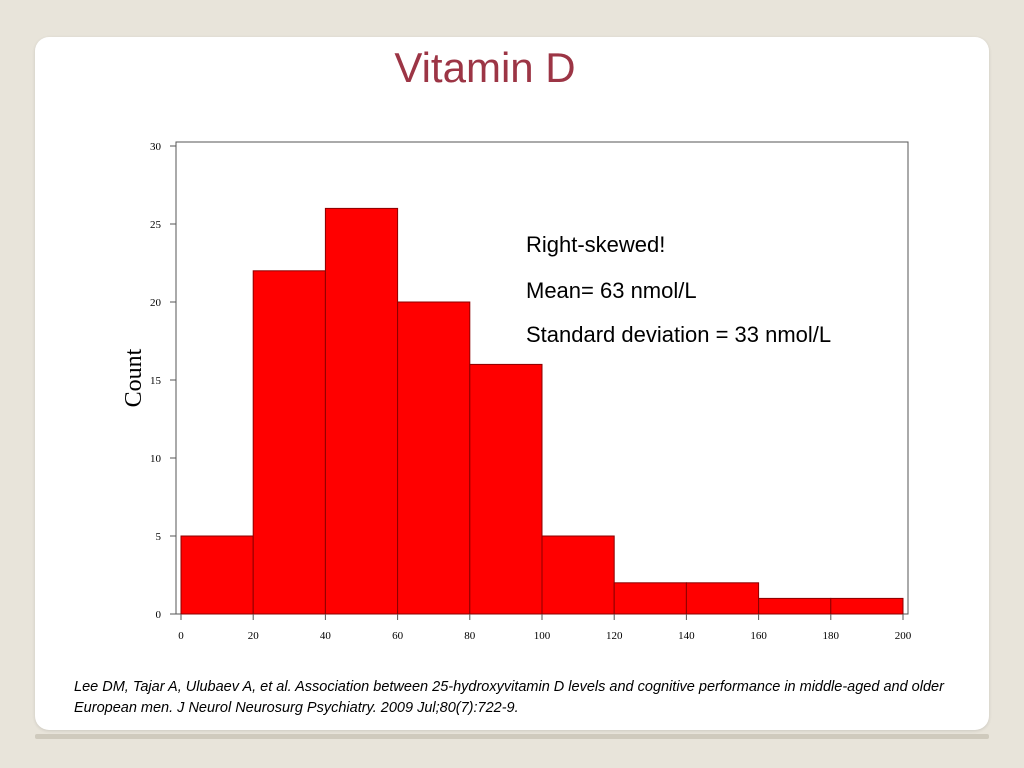 The height and width of the screenshot is (768, 1024). Describe the element at coordinates (181, 636) in the screenshot. I see `x-tick-label-0: 0` at that location.